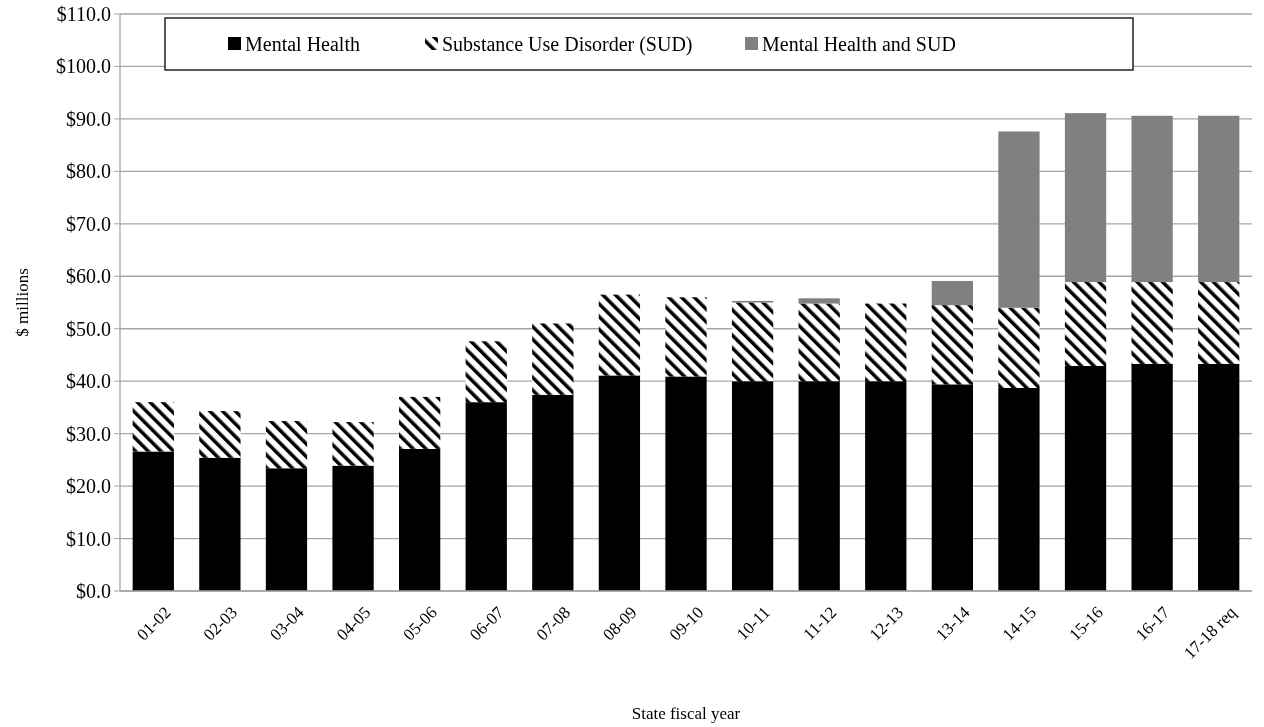 This screenshot has height=727, width=1264. What do you see at coordinates (83, 66) in the screenshot?
I see `y-tick-label: $100.0` at bounding box center [83, 66].